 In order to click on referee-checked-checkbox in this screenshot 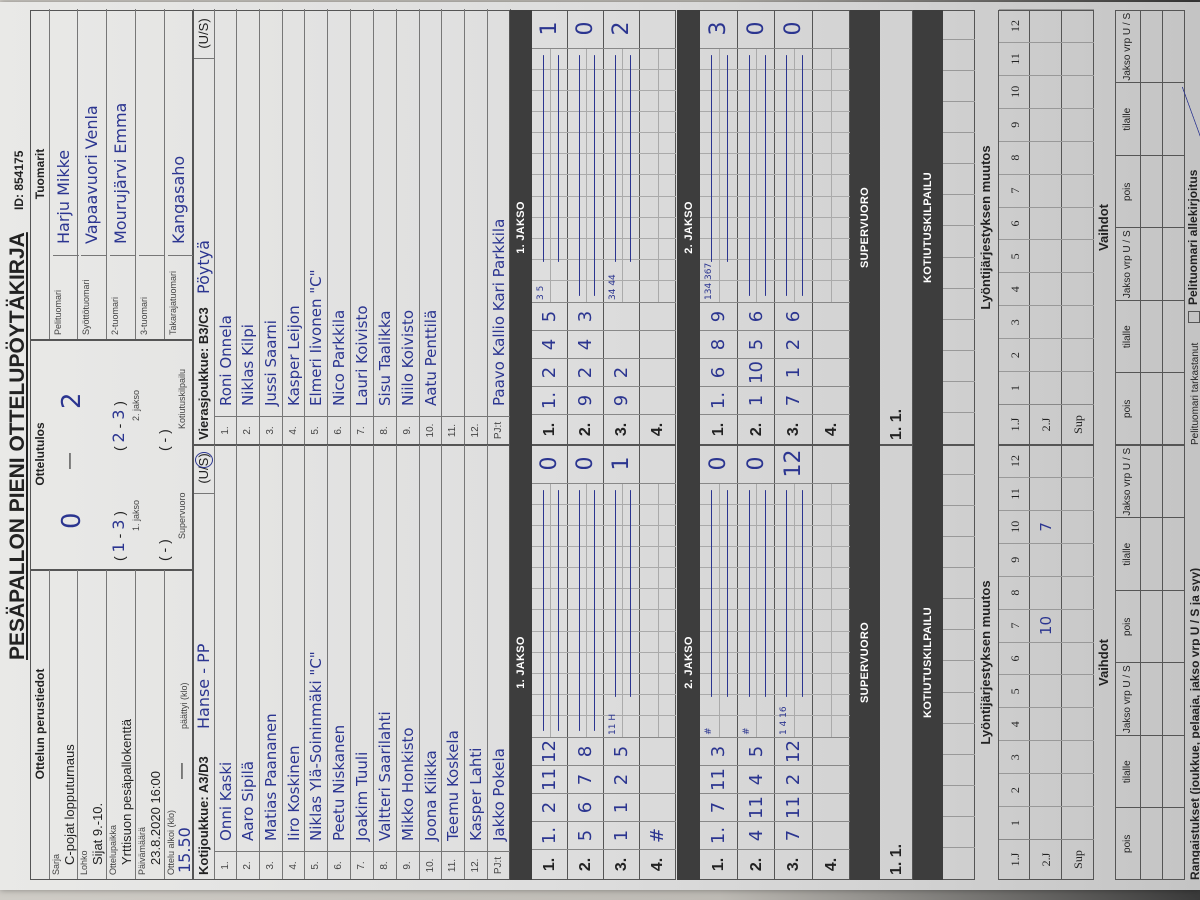, I will do `click(1194, 317)`.